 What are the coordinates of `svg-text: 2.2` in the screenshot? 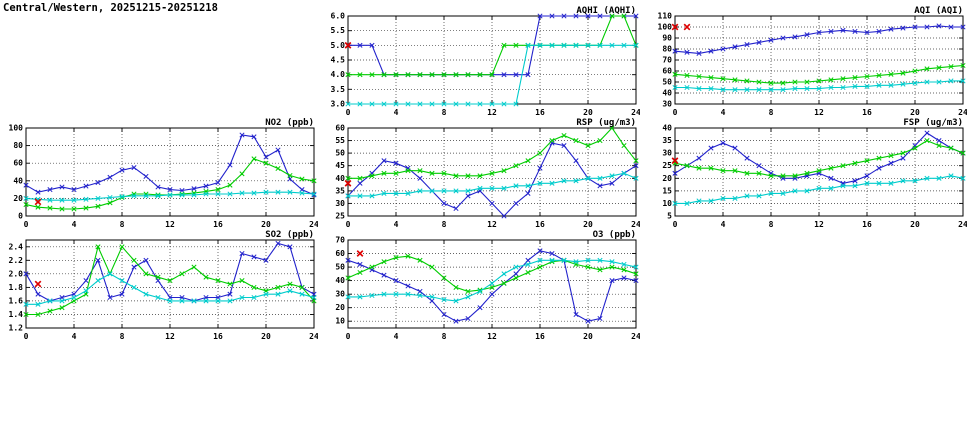 It's located at (16, 260).